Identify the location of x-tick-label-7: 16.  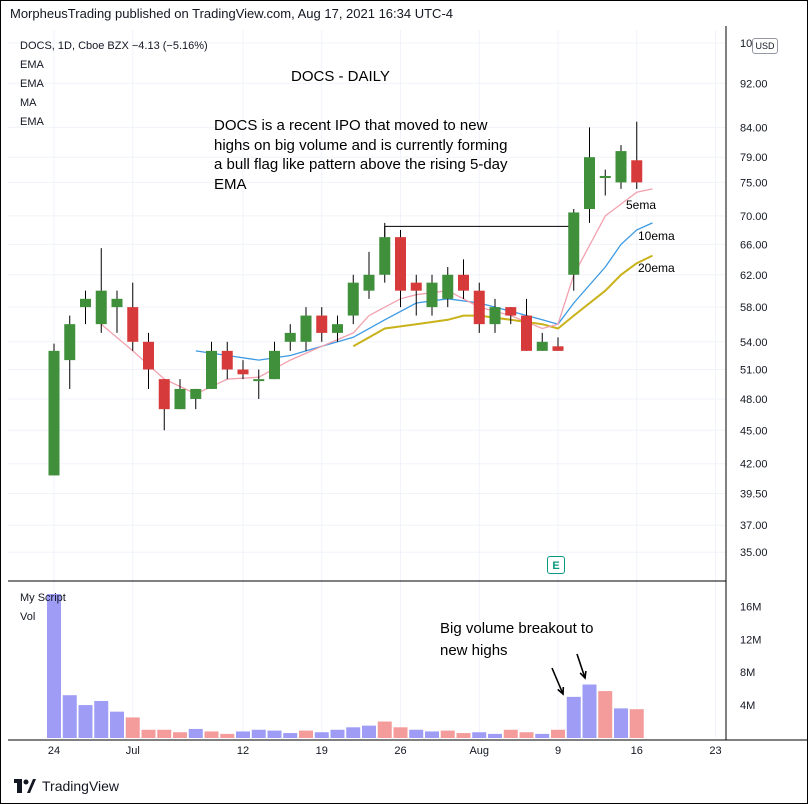
(637, 751).